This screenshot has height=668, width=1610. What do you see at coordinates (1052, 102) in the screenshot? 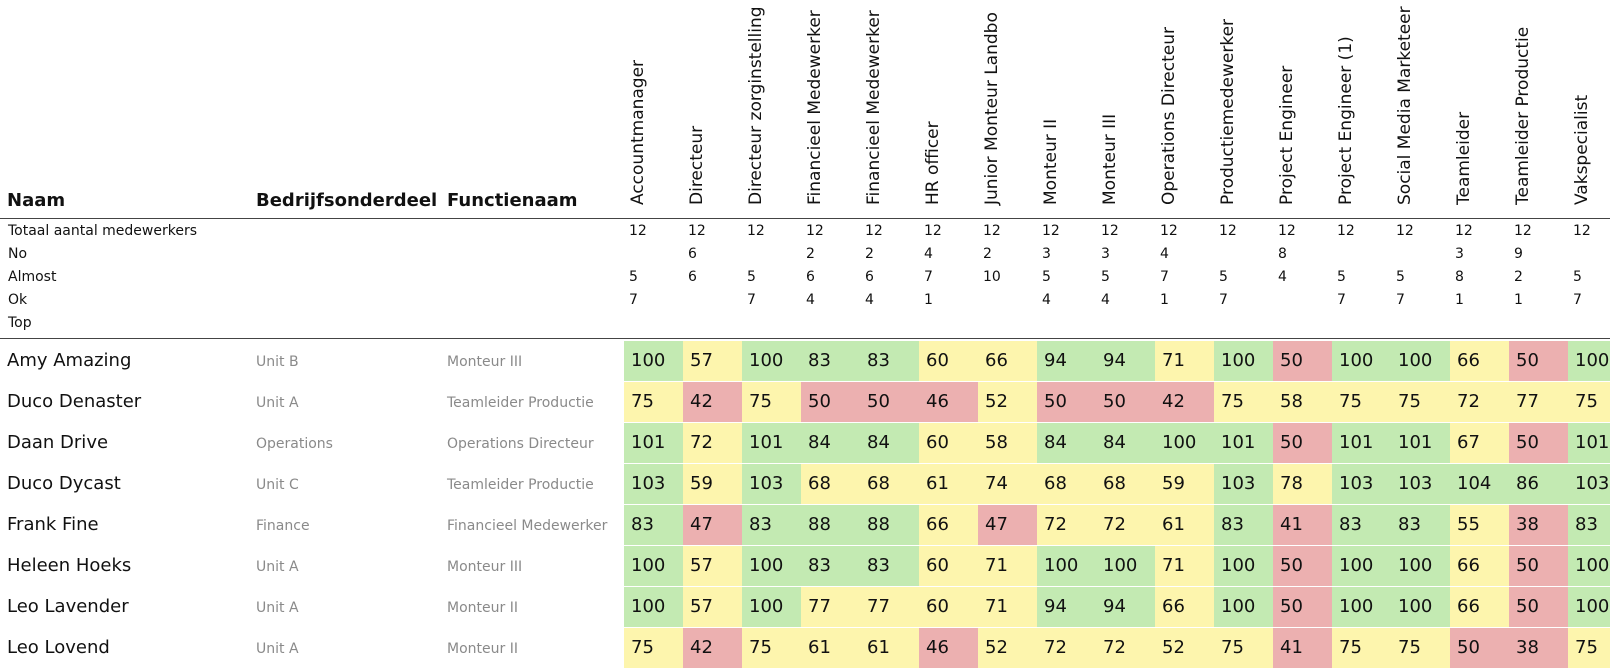
I see `col-header-role: Monteur II` at bounding box center [1052, 102].